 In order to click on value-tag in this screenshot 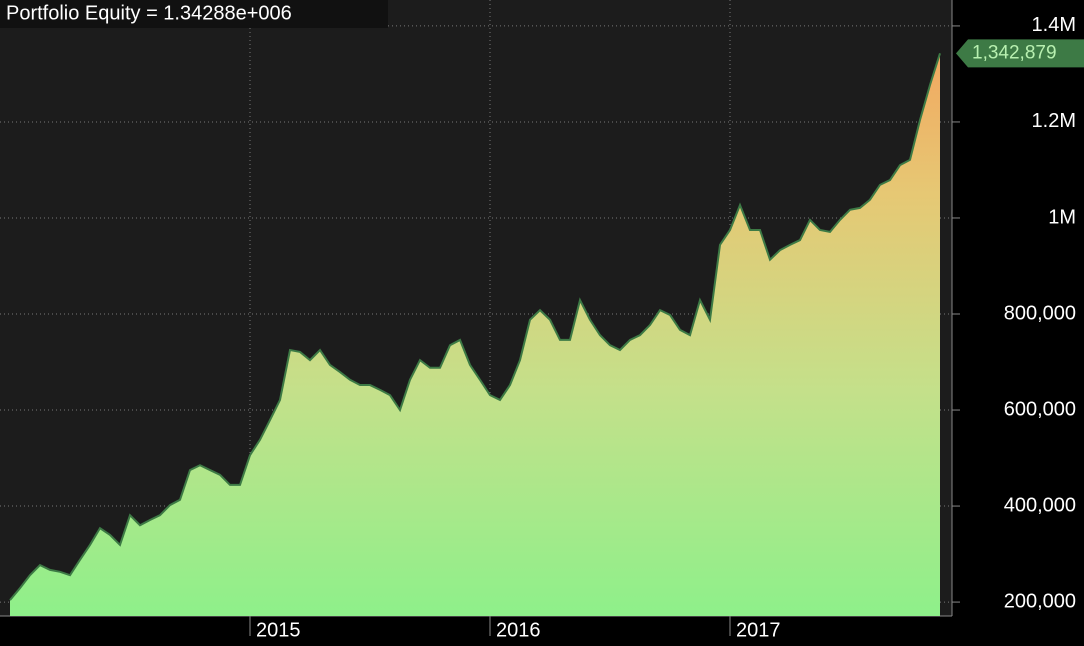, I will do `click(1020, 53)`.